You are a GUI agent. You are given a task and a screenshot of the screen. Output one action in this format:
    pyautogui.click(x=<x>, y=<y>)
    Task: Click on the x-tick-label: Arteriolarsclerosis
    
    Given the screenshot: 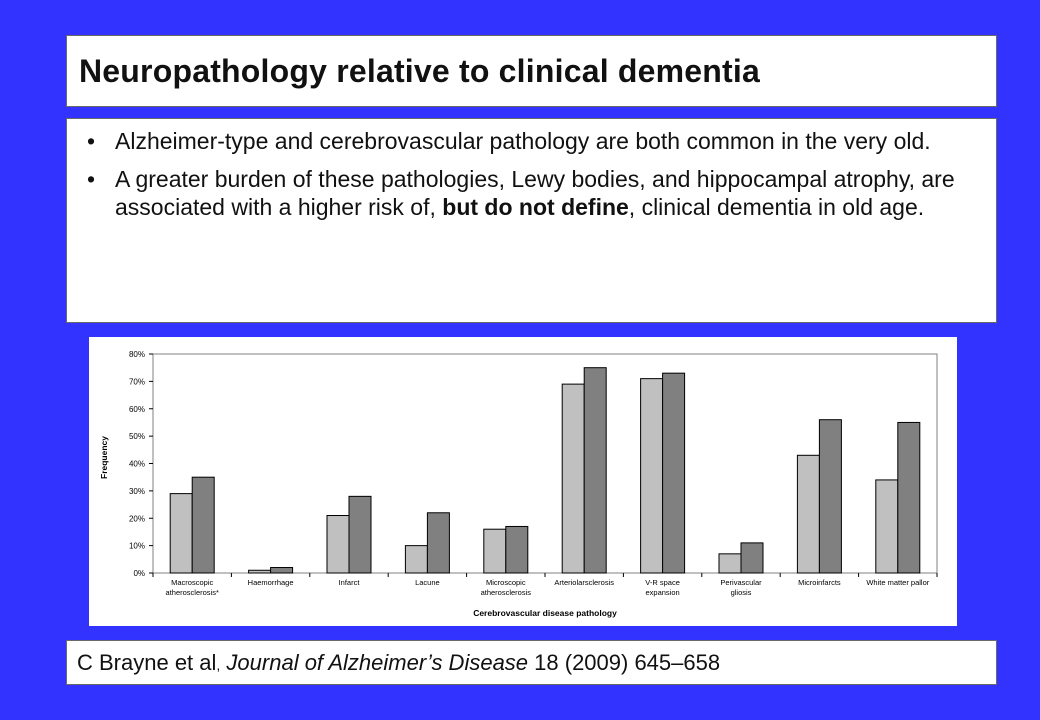 What is the action you would take?
    pyautogui.click(x=584, y=582)
    